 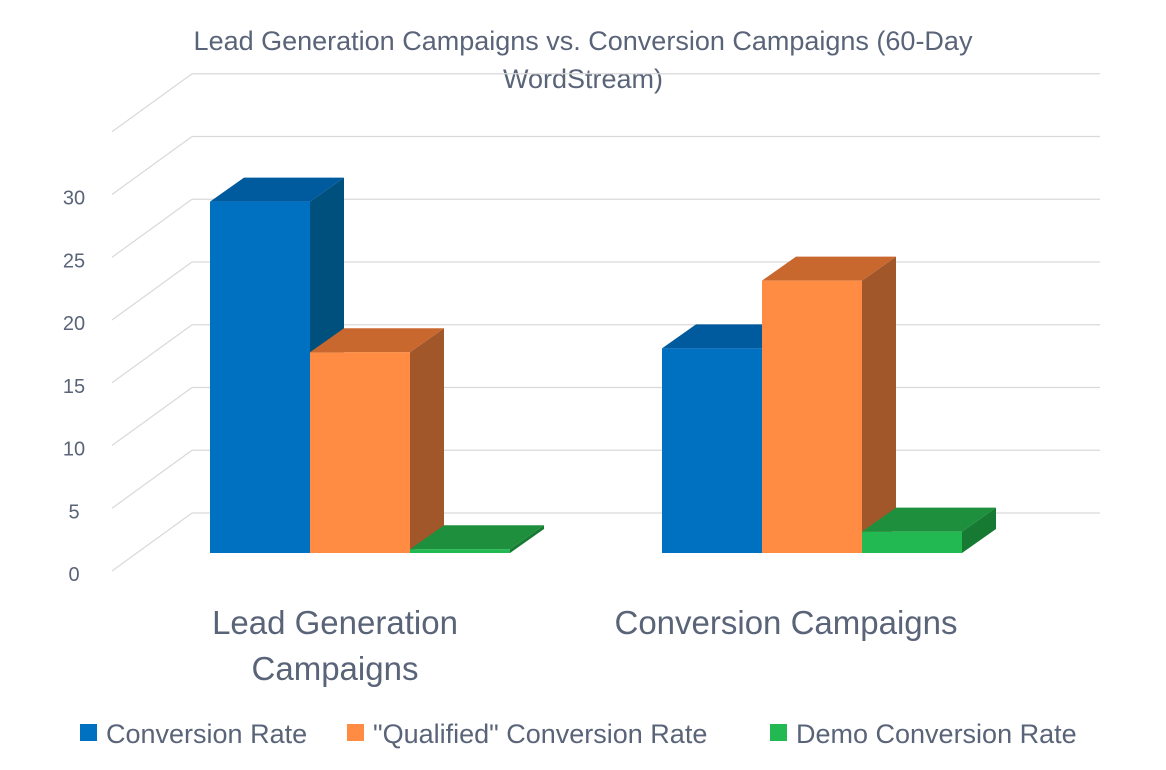 What do you see at coordinates (335, 668) in the screenshot?
I see `category-label-line: Campaigns` at bounding box center [335, 668].